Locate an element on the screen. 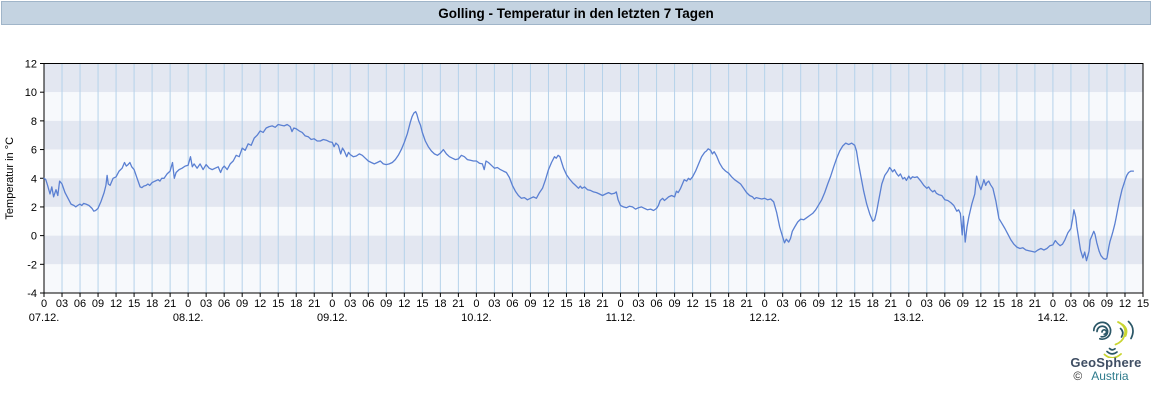  copyright-symbol: © is located at coordinates (1078, 376).